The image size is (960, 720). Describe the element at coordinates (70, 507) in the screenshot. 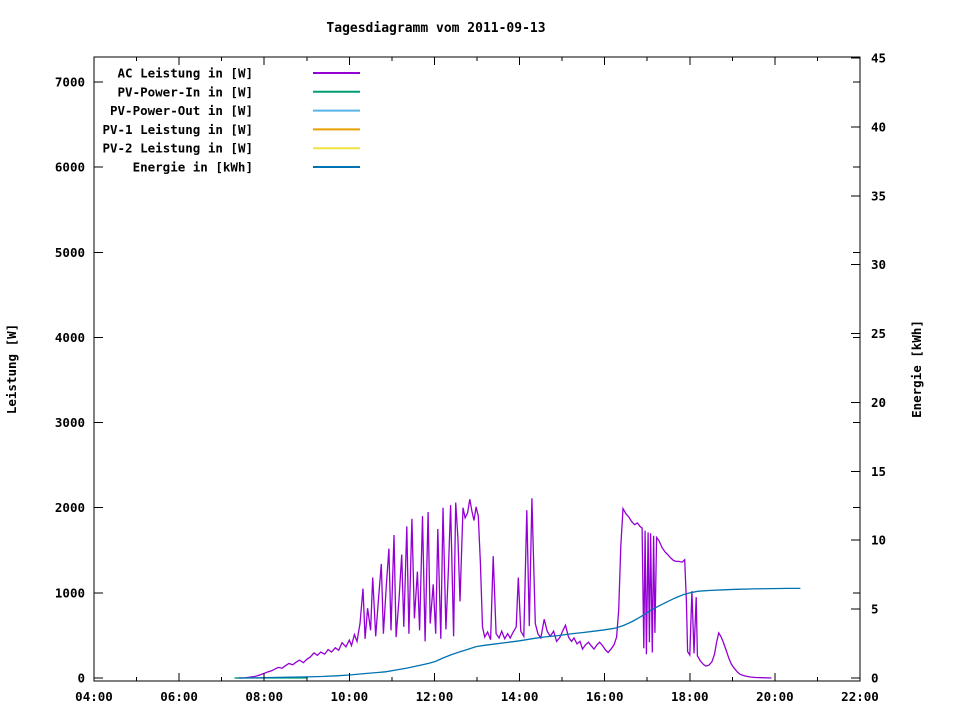

I see `y1-tick-label: 2000` at that location.